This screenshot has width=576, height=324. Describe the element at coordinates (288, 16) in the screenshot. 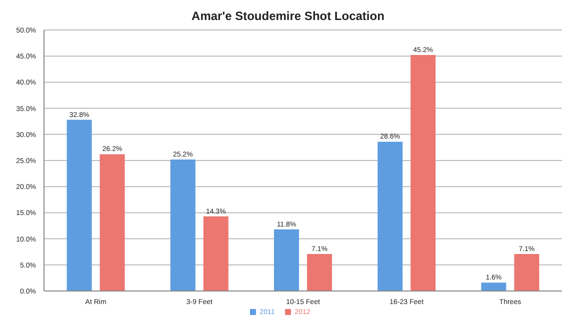

I see `chart-title: Amar'e Stoudemire Shot Location` at that location.